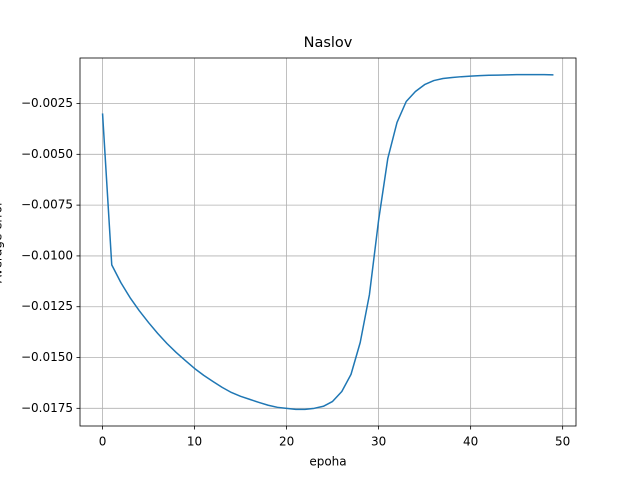 This screenshot has width=640, height=480. I want to click on x-tick-label: 10, so click(194, 442).